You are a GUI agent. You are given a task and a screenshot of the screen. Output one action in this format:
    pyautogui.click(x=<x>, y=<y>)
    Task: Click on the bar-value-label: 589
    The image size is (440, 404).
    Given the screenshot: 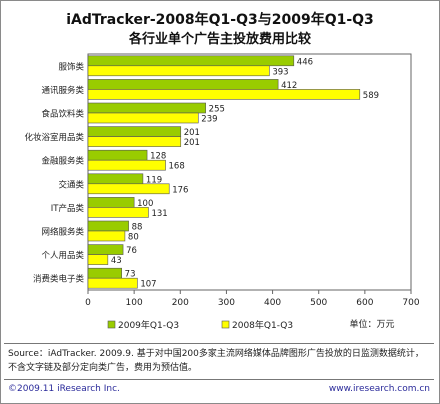 What is the action you would take?
    pyautogui.click(x=371, y=96)
    